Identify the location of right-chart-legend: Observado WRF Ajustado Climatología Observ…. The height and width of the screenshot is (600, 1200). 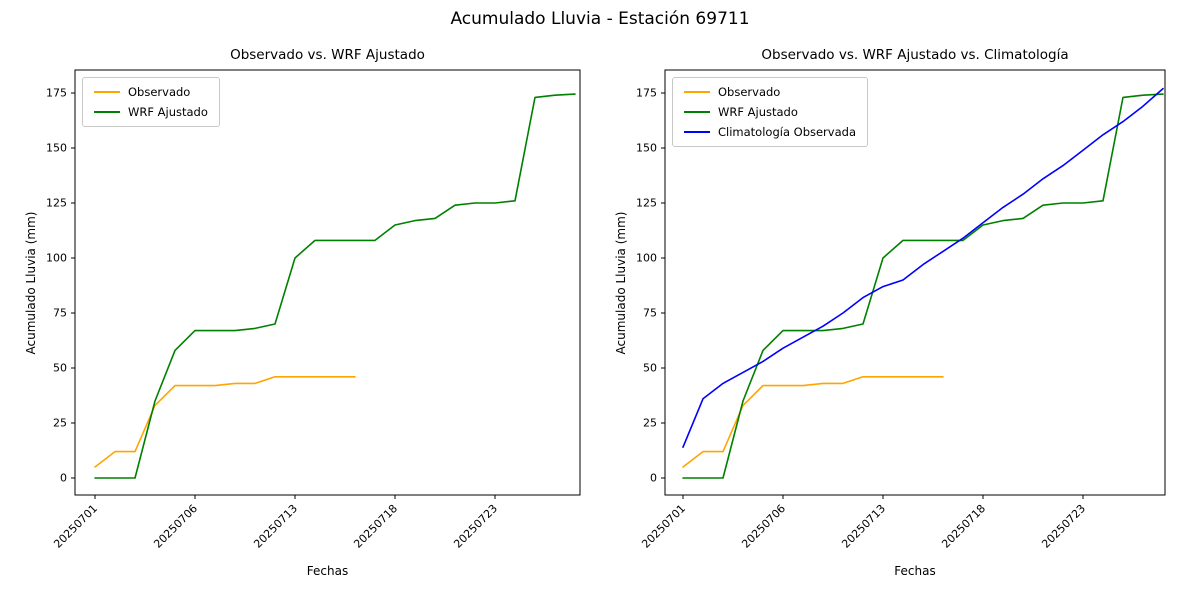
(770, 112).